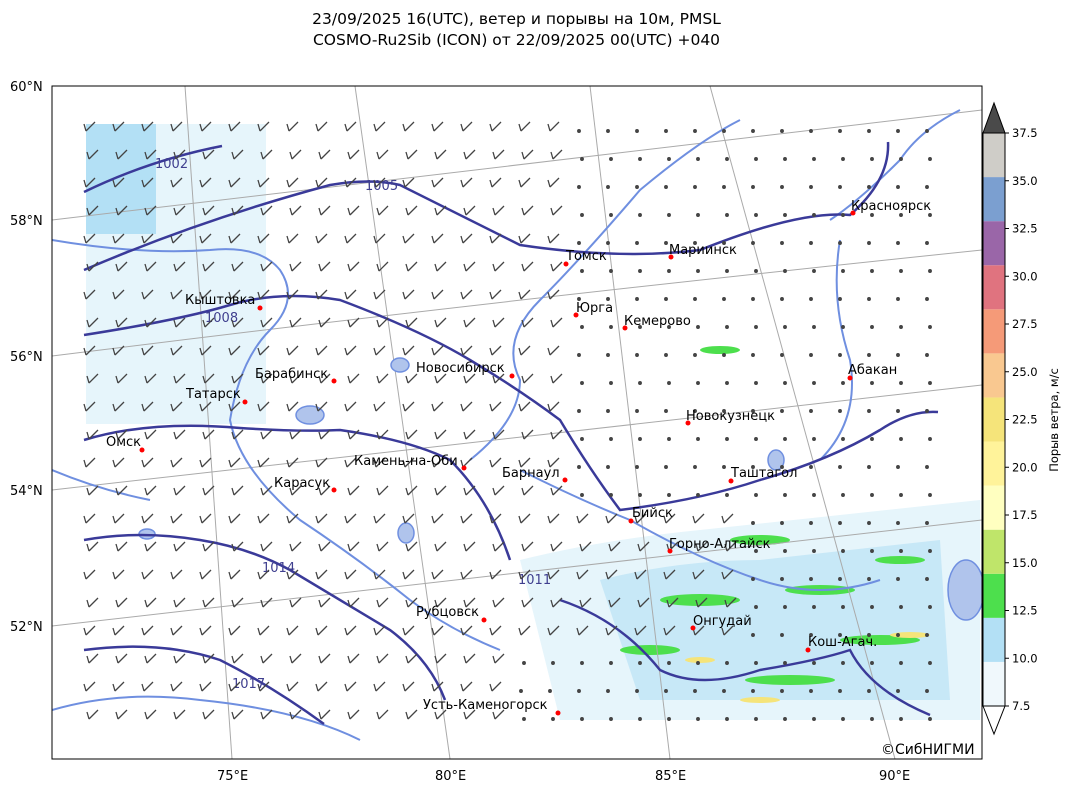 The image size is (1073, 791). What do you see at coordinates (594, 308) in the screenshot?
I see `city-yurga: Юрга` at bounding box center [594, 308].